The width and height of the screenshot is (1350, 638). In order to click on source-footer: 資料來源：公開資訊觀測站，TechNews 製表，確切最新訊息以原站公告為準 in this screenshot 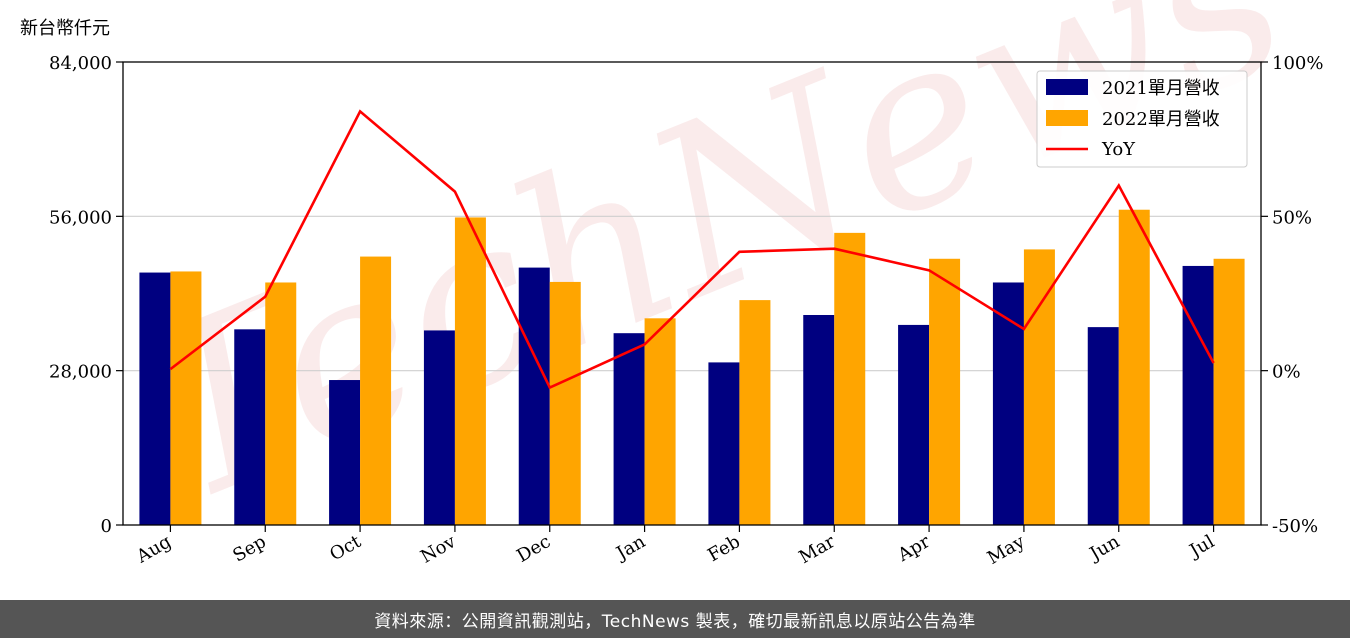, I will do `click(675, 619)`.